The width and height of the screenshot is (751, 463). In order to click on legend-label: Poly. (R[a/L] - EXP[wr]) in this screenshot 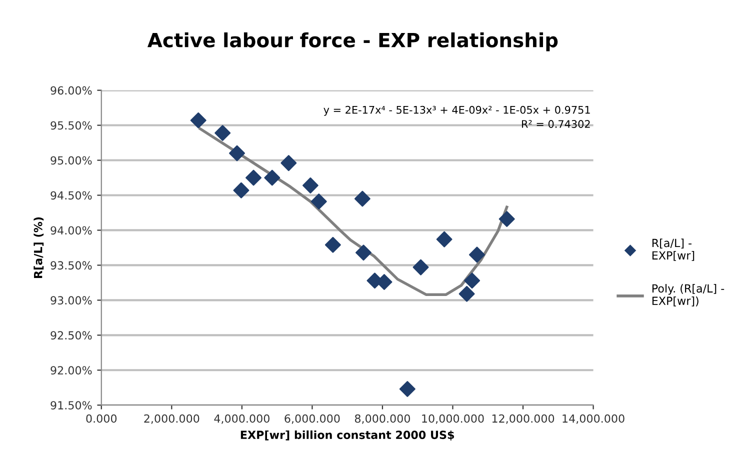, I will do `click(688, 295)`.